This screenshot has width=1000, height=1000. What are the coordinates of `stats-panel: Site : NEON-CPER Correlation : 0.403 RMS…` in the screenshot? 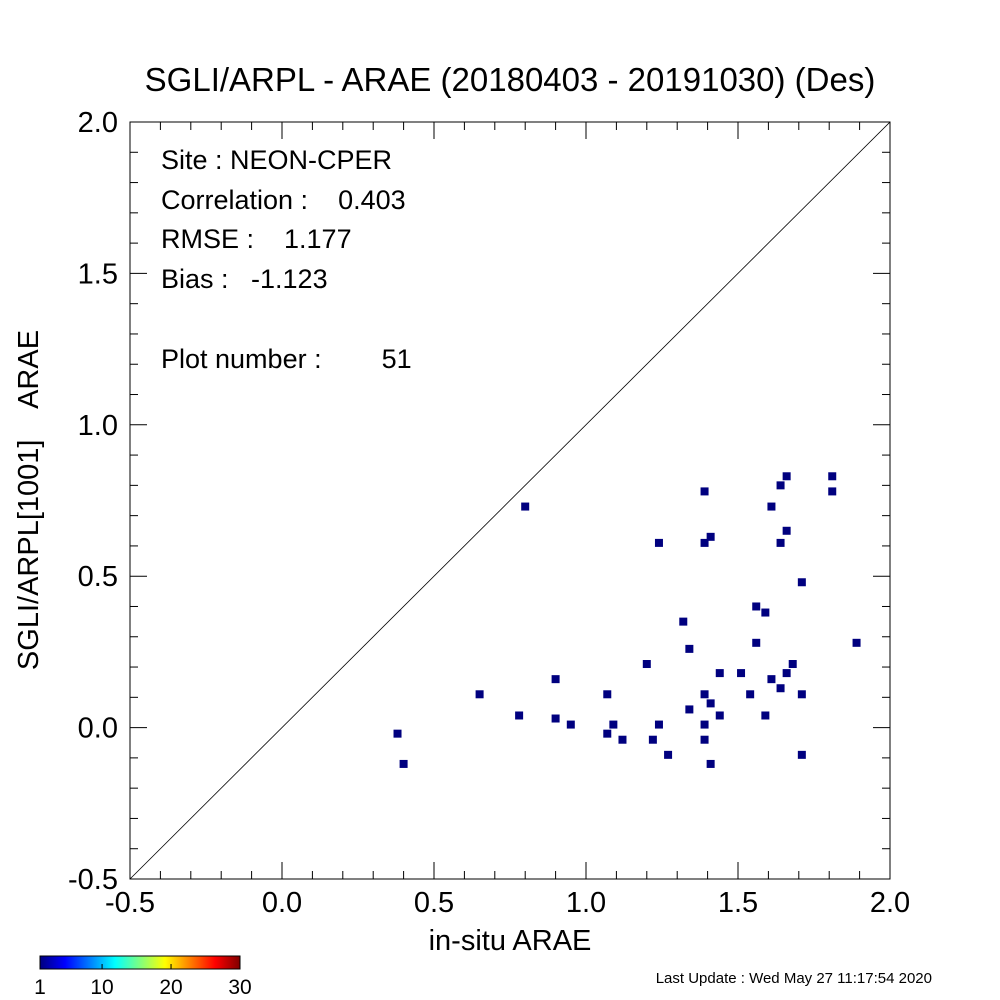 It's located at (286, 259).